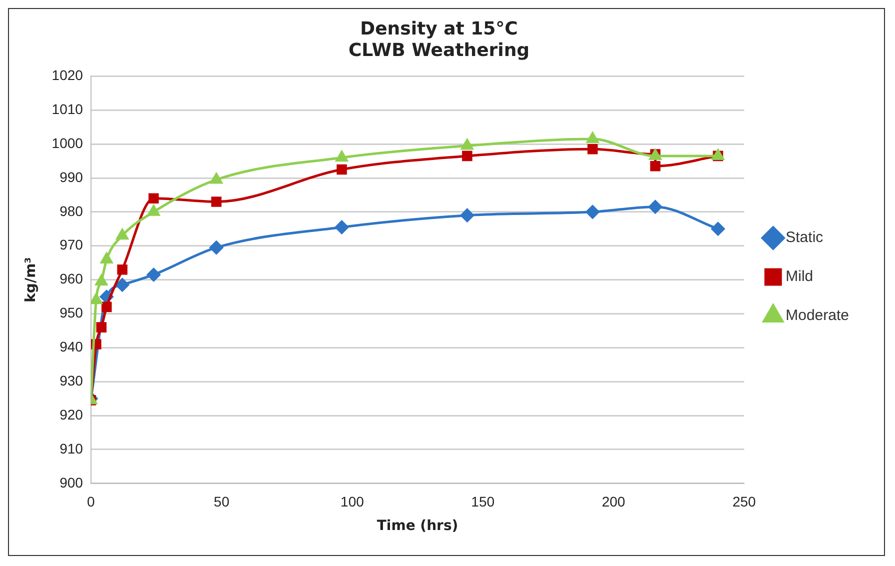 This screenshot has height=566, width=895. What do you see at coordinates (72, 346) in the screenshot?
I see `y-tick-label: 940` at bounding box center [72, 346].